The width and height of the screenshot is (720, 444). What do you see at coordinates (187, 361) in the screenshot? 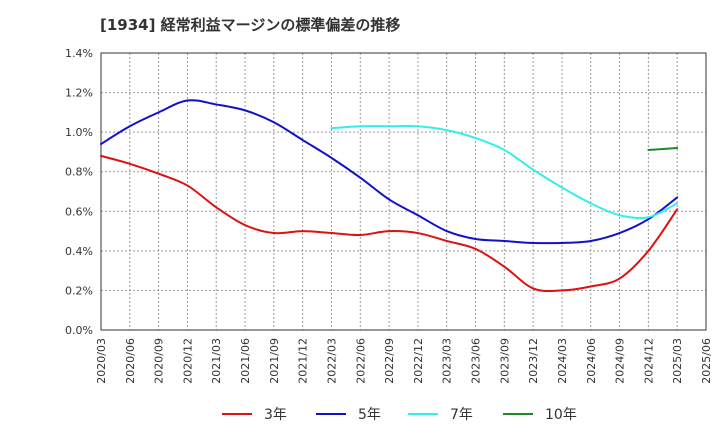
I see `x-tick-label: 2020/12` at bounding box center [187, 361].